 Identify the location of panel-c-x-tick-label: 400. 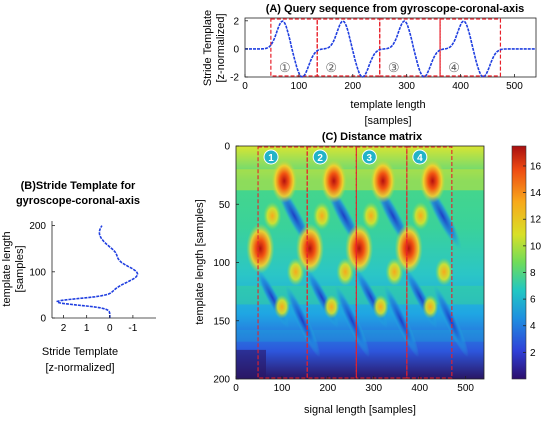
(419, 388).